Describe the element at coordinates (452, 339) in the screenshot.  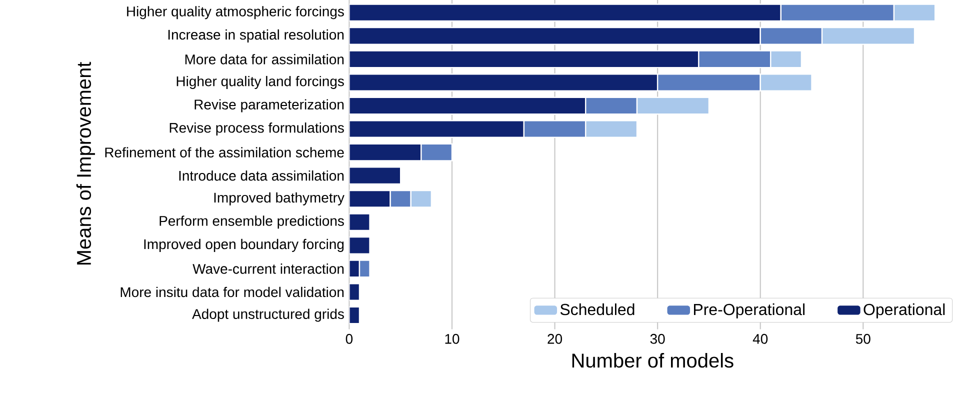
I see `x-tick-label: 10` at that location.